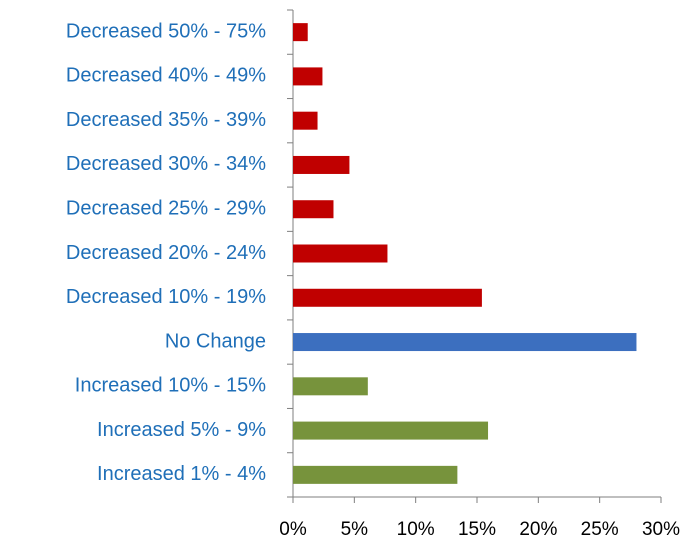 This screenshot has height=546, width=693. What do you see at coordinates (181, 430) in the screenshot?
I see `y-tick-label: Increased 5% - 9%` at bounding box center [181, 430].